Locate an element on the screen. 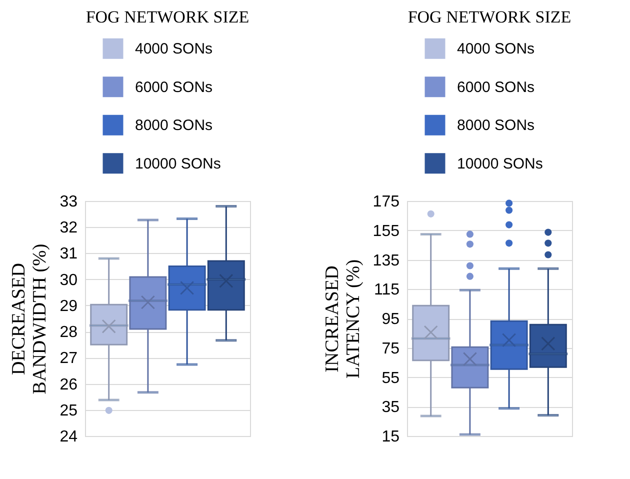 The height and width of the screenshot is (479, 630). y-tick-label: 30 is located at coordinates (69, 280).